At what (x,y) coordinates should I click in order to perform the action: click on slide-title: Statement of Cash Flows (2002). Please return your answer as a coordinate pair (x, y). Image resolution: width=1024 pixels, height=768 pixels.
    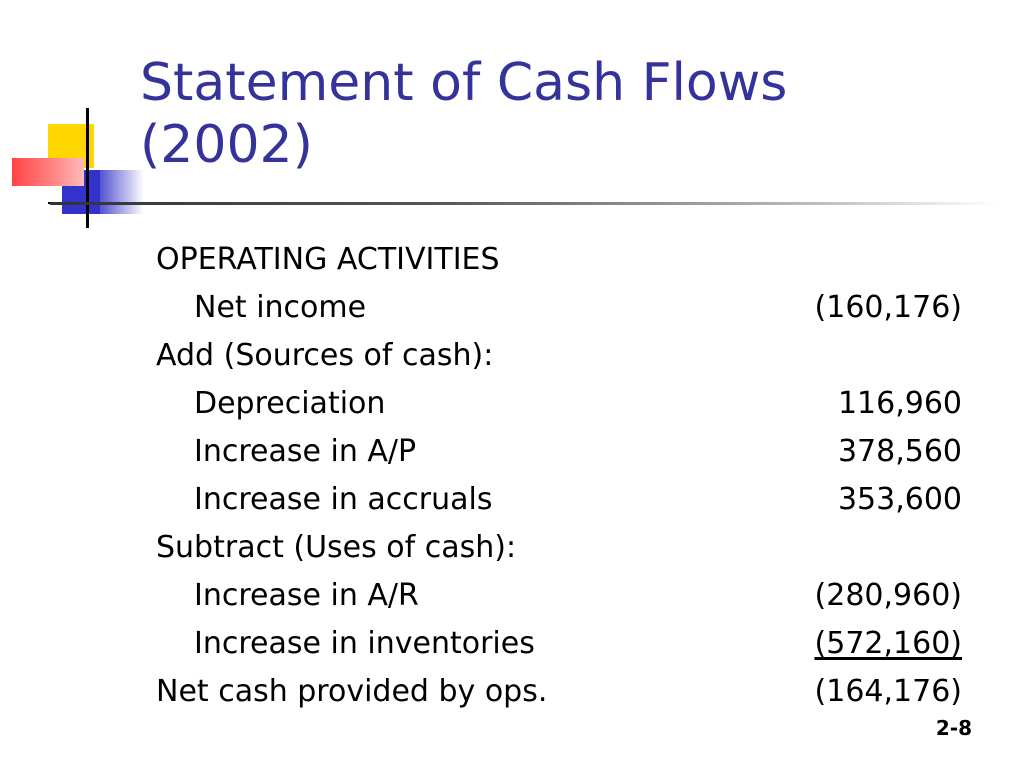
    Looking at the image, I should click on (570, 114).